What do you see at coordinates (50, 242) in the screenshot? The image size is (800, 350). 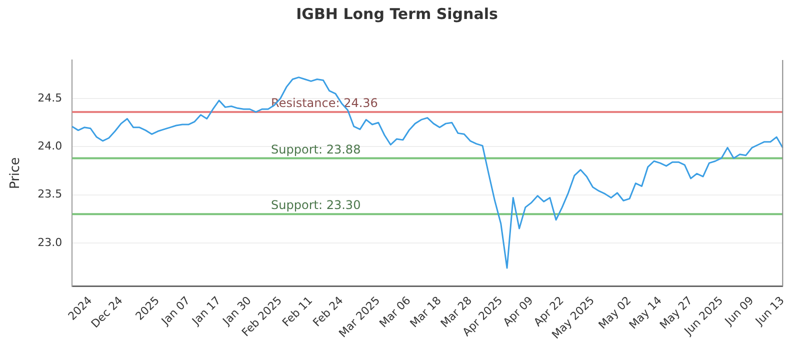 I see `y-tick-label: 23.0` at bounding box center [50, 242].